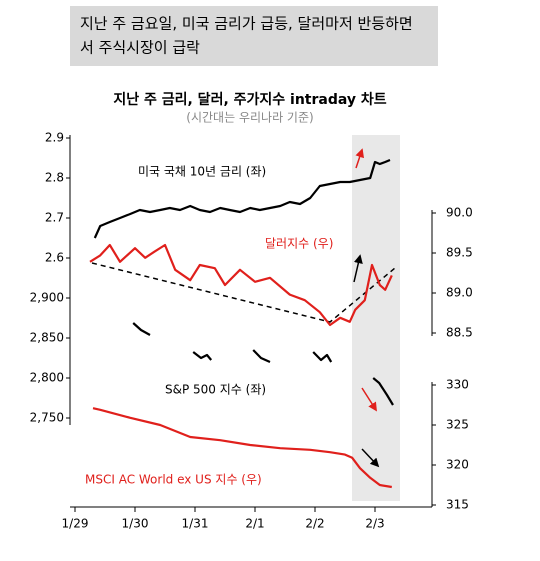 This screenshot has height=561, width=540. Describe the element at coordinates (54, 138) in the screenshot. I see `y-tick-label: 2.9` at that location.